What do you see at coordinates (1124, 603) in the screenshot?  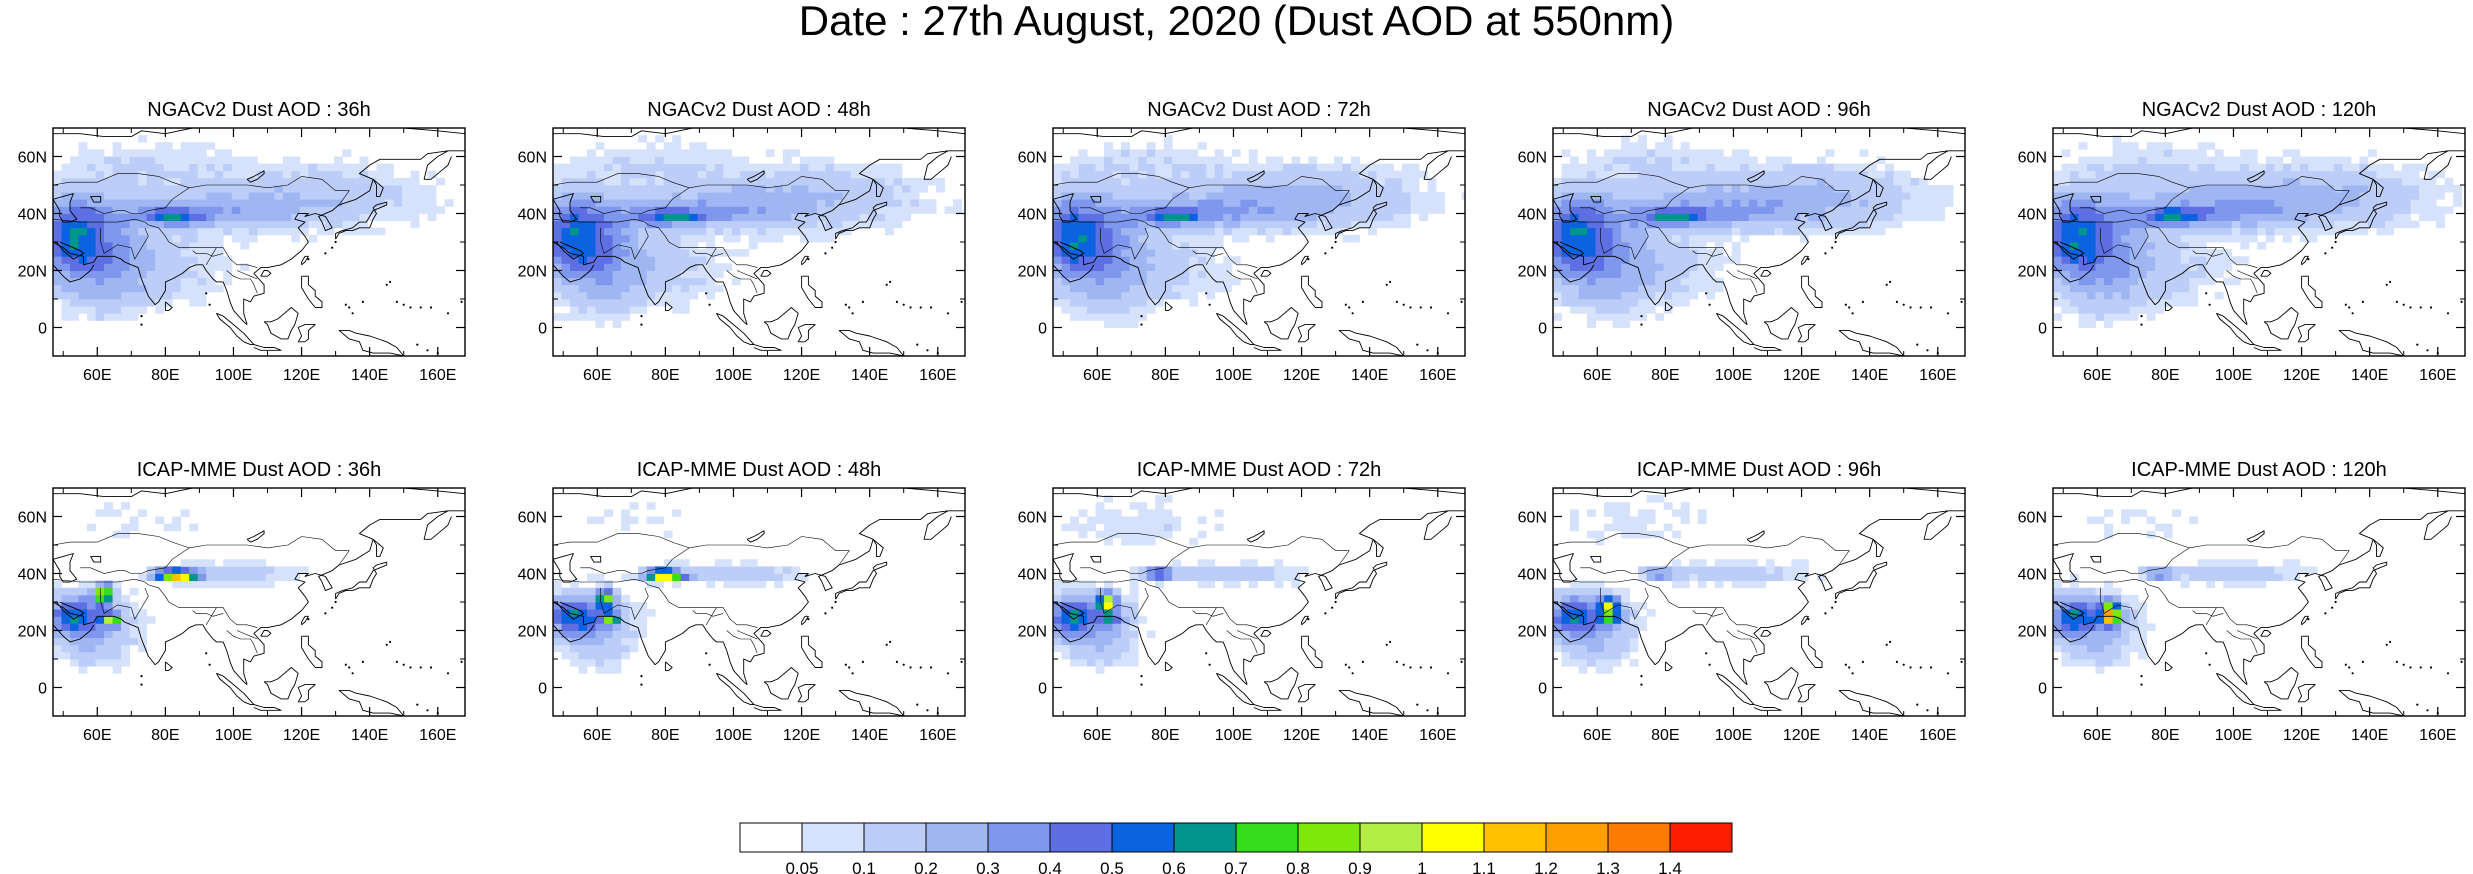 I see `country-border` at bounding box center [1124, 603].